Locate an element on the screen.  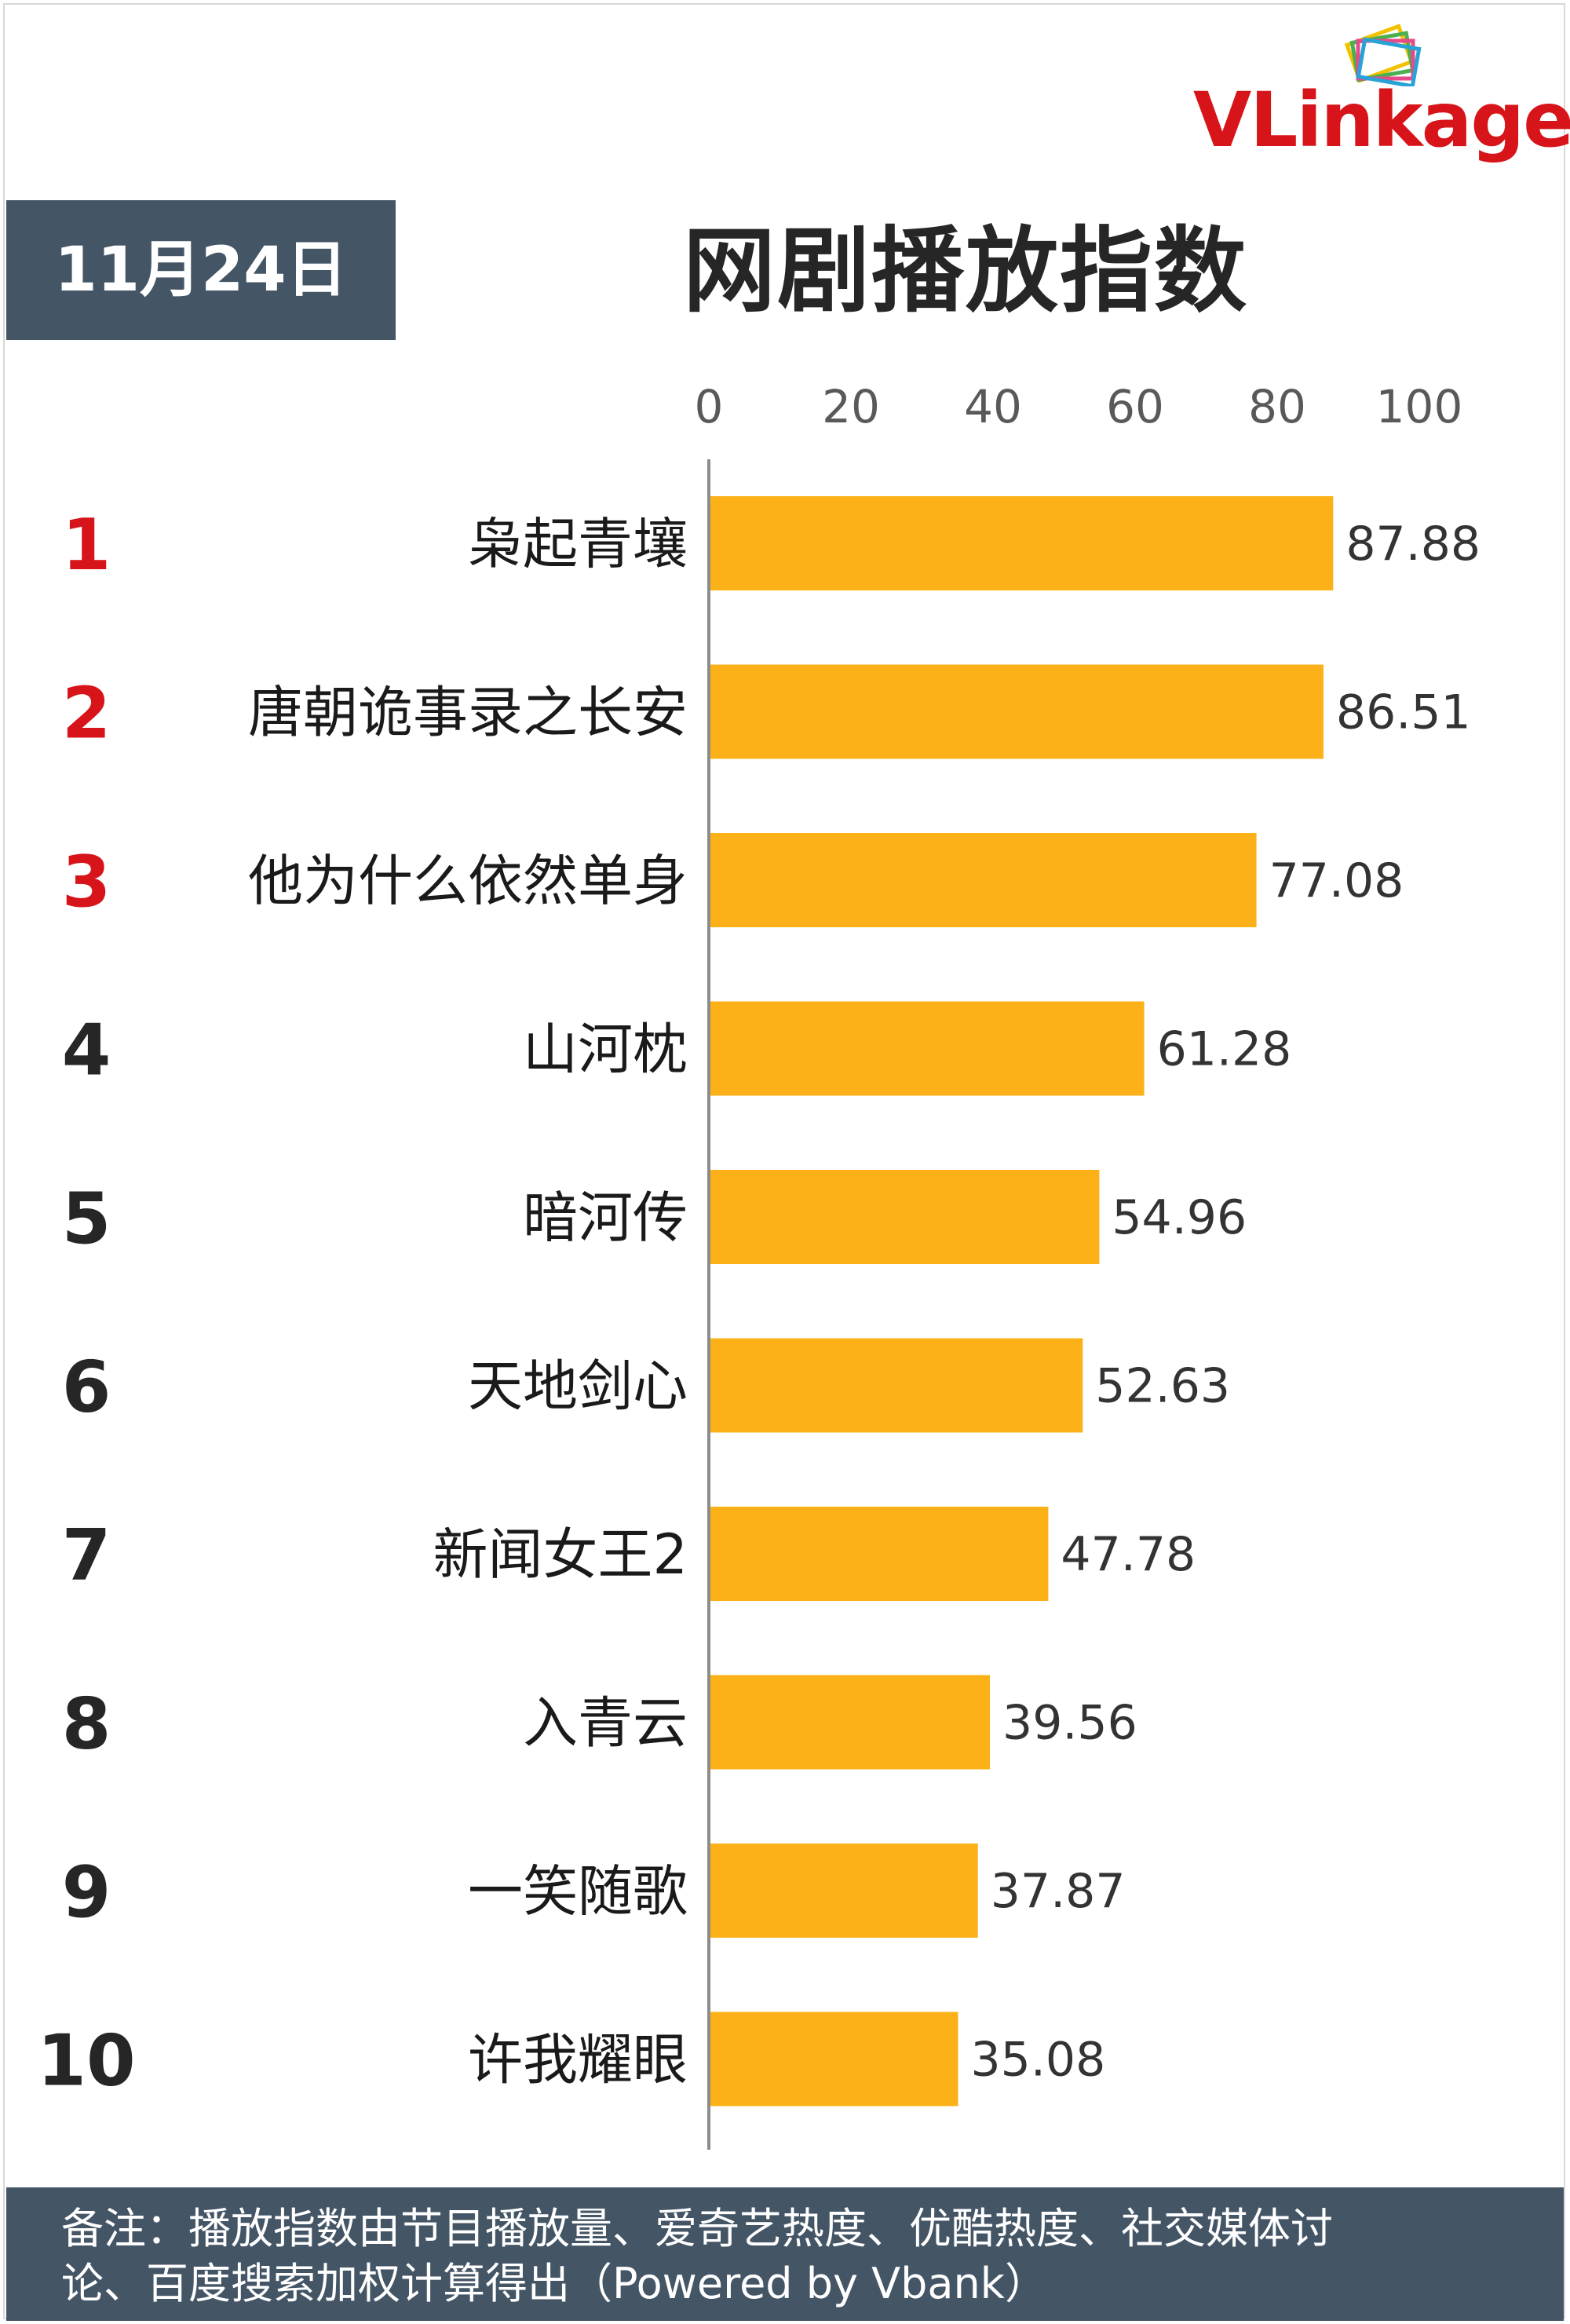
category-label: 许我耀眼 is located at coordinates (578, 2060).